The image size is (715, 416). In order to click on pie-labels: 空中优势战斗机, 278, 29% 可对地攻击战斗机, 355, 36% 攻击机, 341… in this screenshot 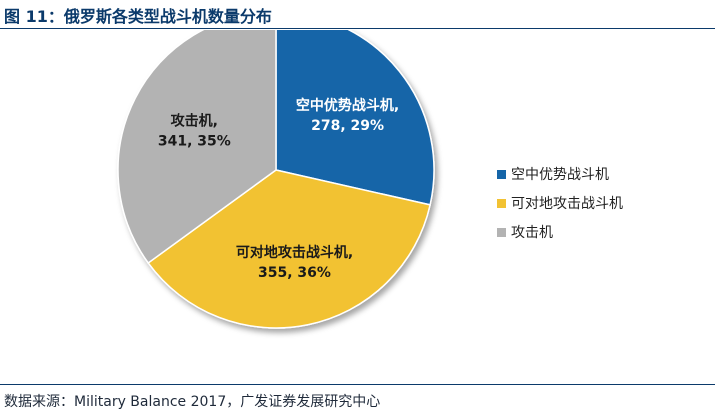, I will do `click(278, 189)`.